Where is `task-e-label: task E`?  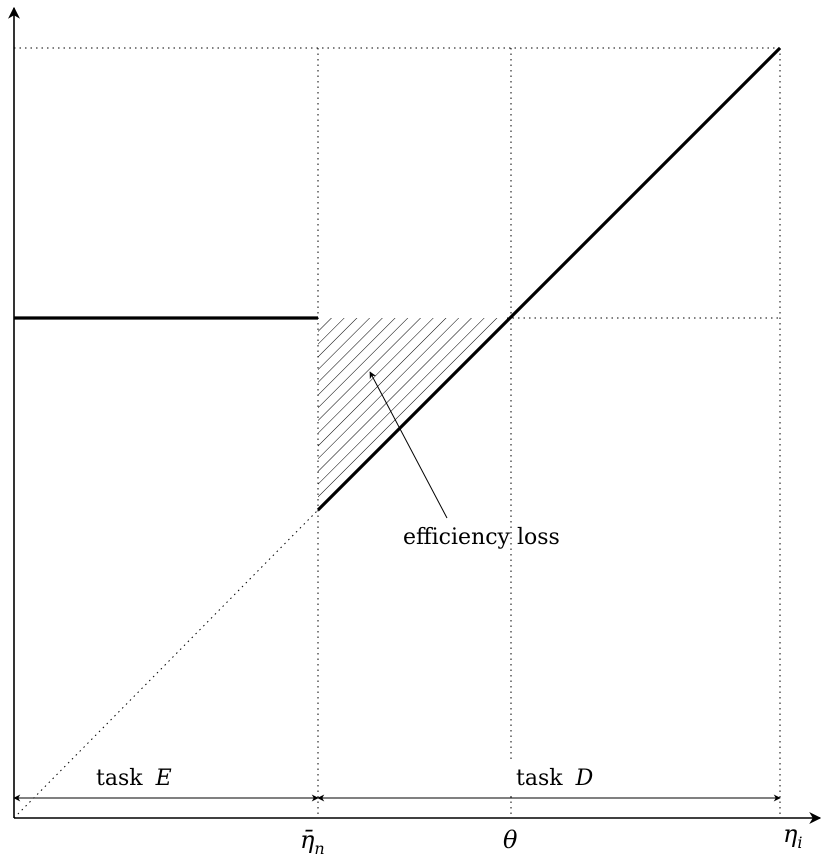
task-e-label: task E is located at coordinates (134, 778).